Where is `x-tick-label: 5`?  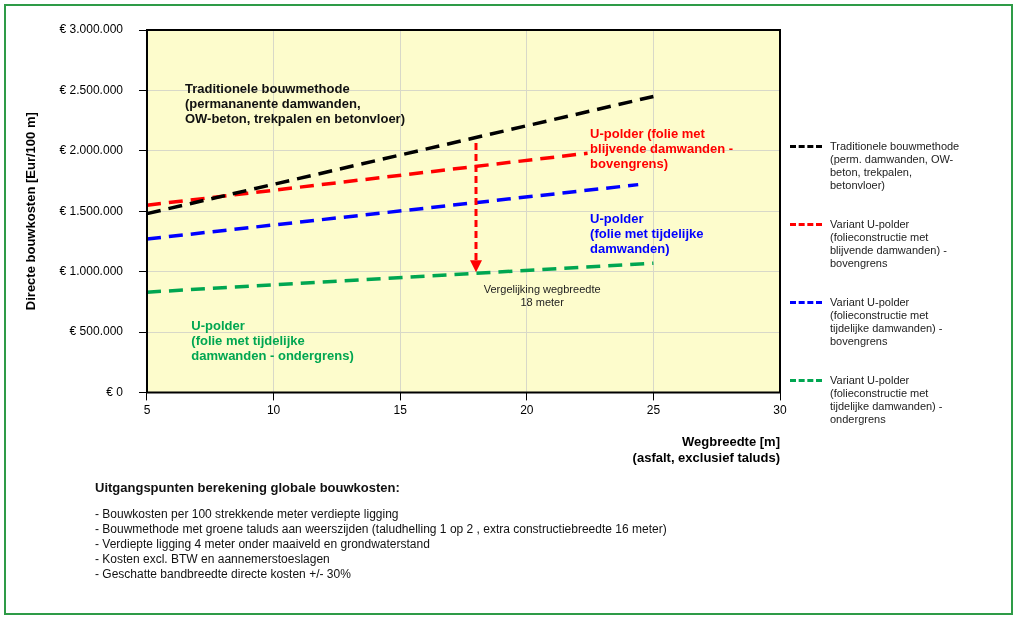
x-tick-label: 5 is located at coordinates (147, 409).